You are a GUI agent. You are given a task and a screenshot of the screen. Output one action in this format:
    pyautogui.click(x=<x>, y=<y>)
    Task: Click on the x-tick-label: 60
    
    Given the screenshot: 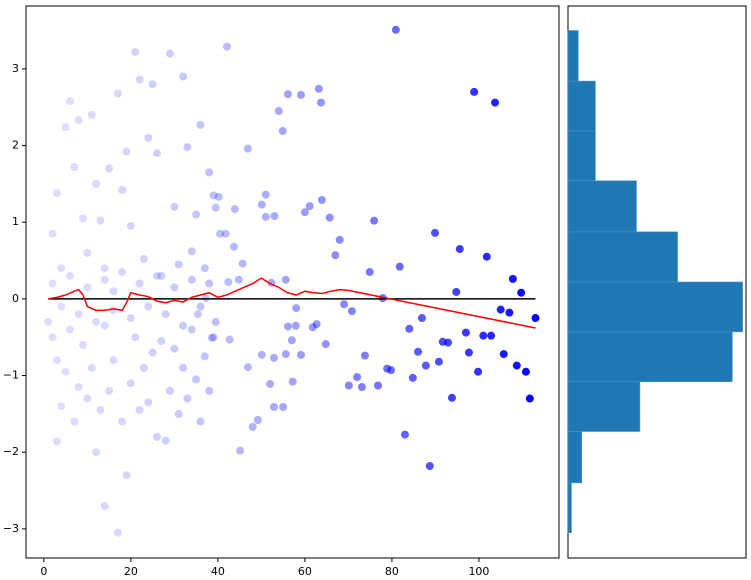 What is the action you would take?
    pyautogui.click(x=305, y=571)
    